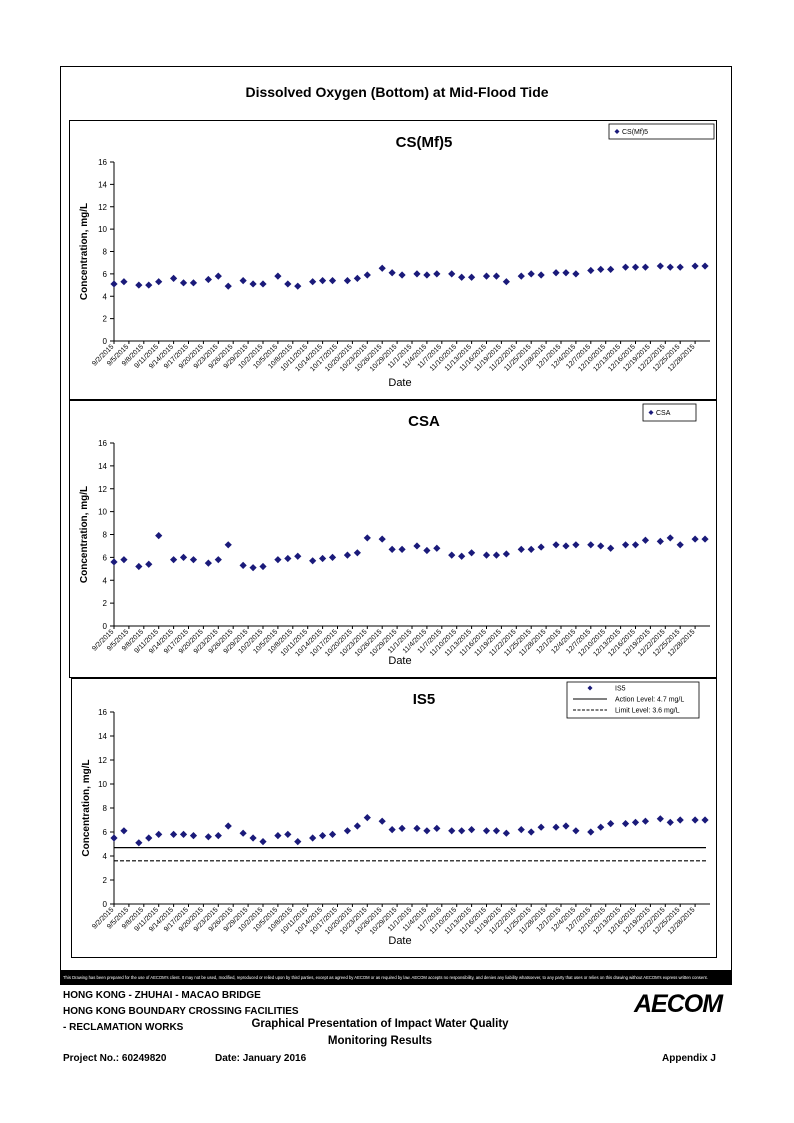 This screenshot has height=1123, width=794. I want to click on aecom-logo: AECOM, so click(678, 1004).